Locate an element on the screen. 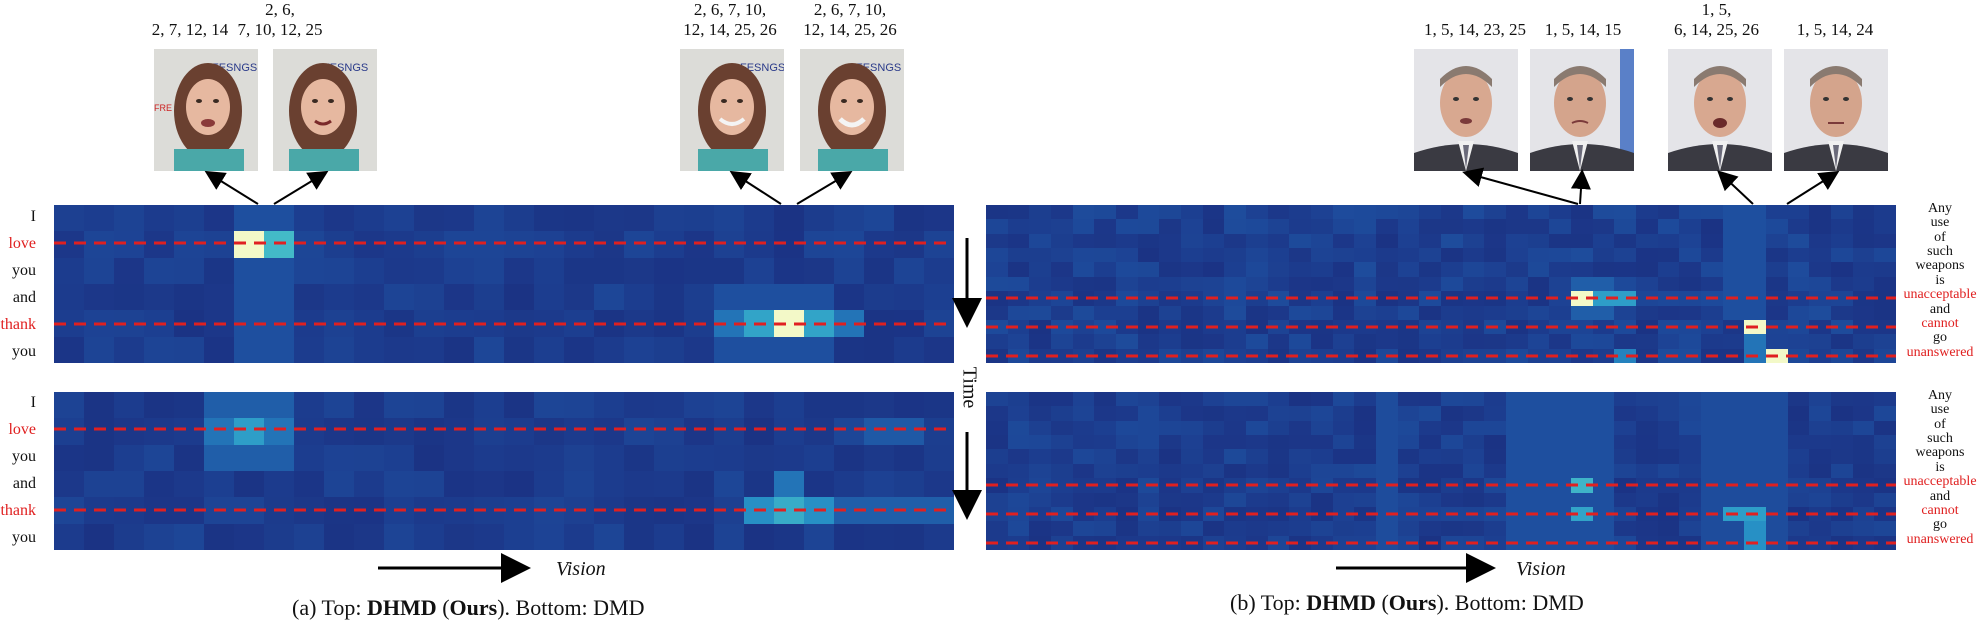  svg-text: FESNGS is located at coordinates (762, 68).